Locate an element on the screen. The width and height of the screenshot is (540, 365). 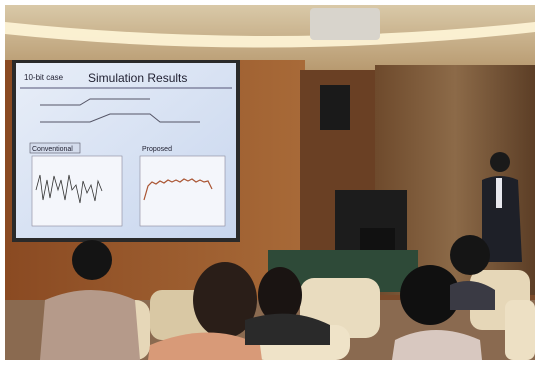
slide-label: 10-bit case is located at coordinates (44, 77).